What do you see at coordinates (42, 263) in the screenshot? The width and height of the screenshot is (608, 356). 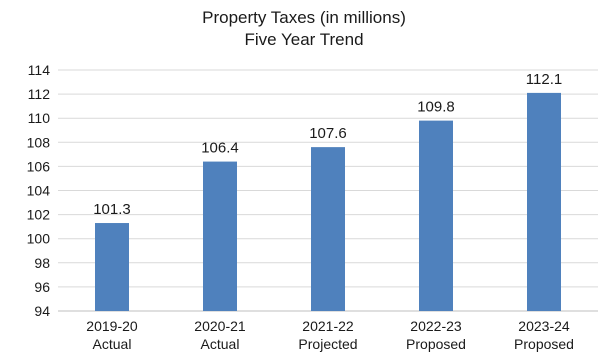 I see `y-tick-label: 98` at bounding box center [42, 263].